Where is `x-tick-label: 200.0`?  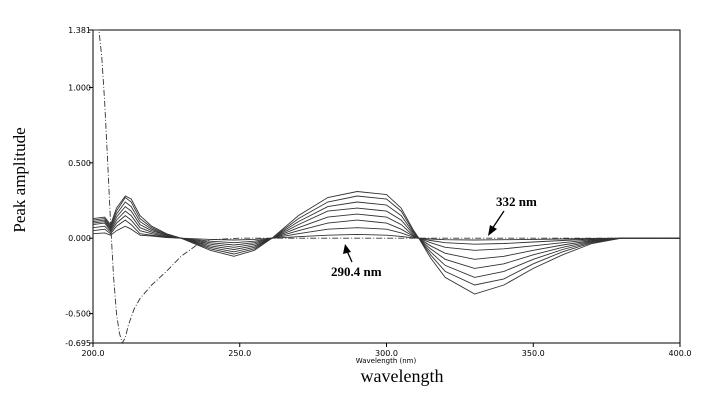 x-tick-label: 200.0 is located at coordinates (93, 353).